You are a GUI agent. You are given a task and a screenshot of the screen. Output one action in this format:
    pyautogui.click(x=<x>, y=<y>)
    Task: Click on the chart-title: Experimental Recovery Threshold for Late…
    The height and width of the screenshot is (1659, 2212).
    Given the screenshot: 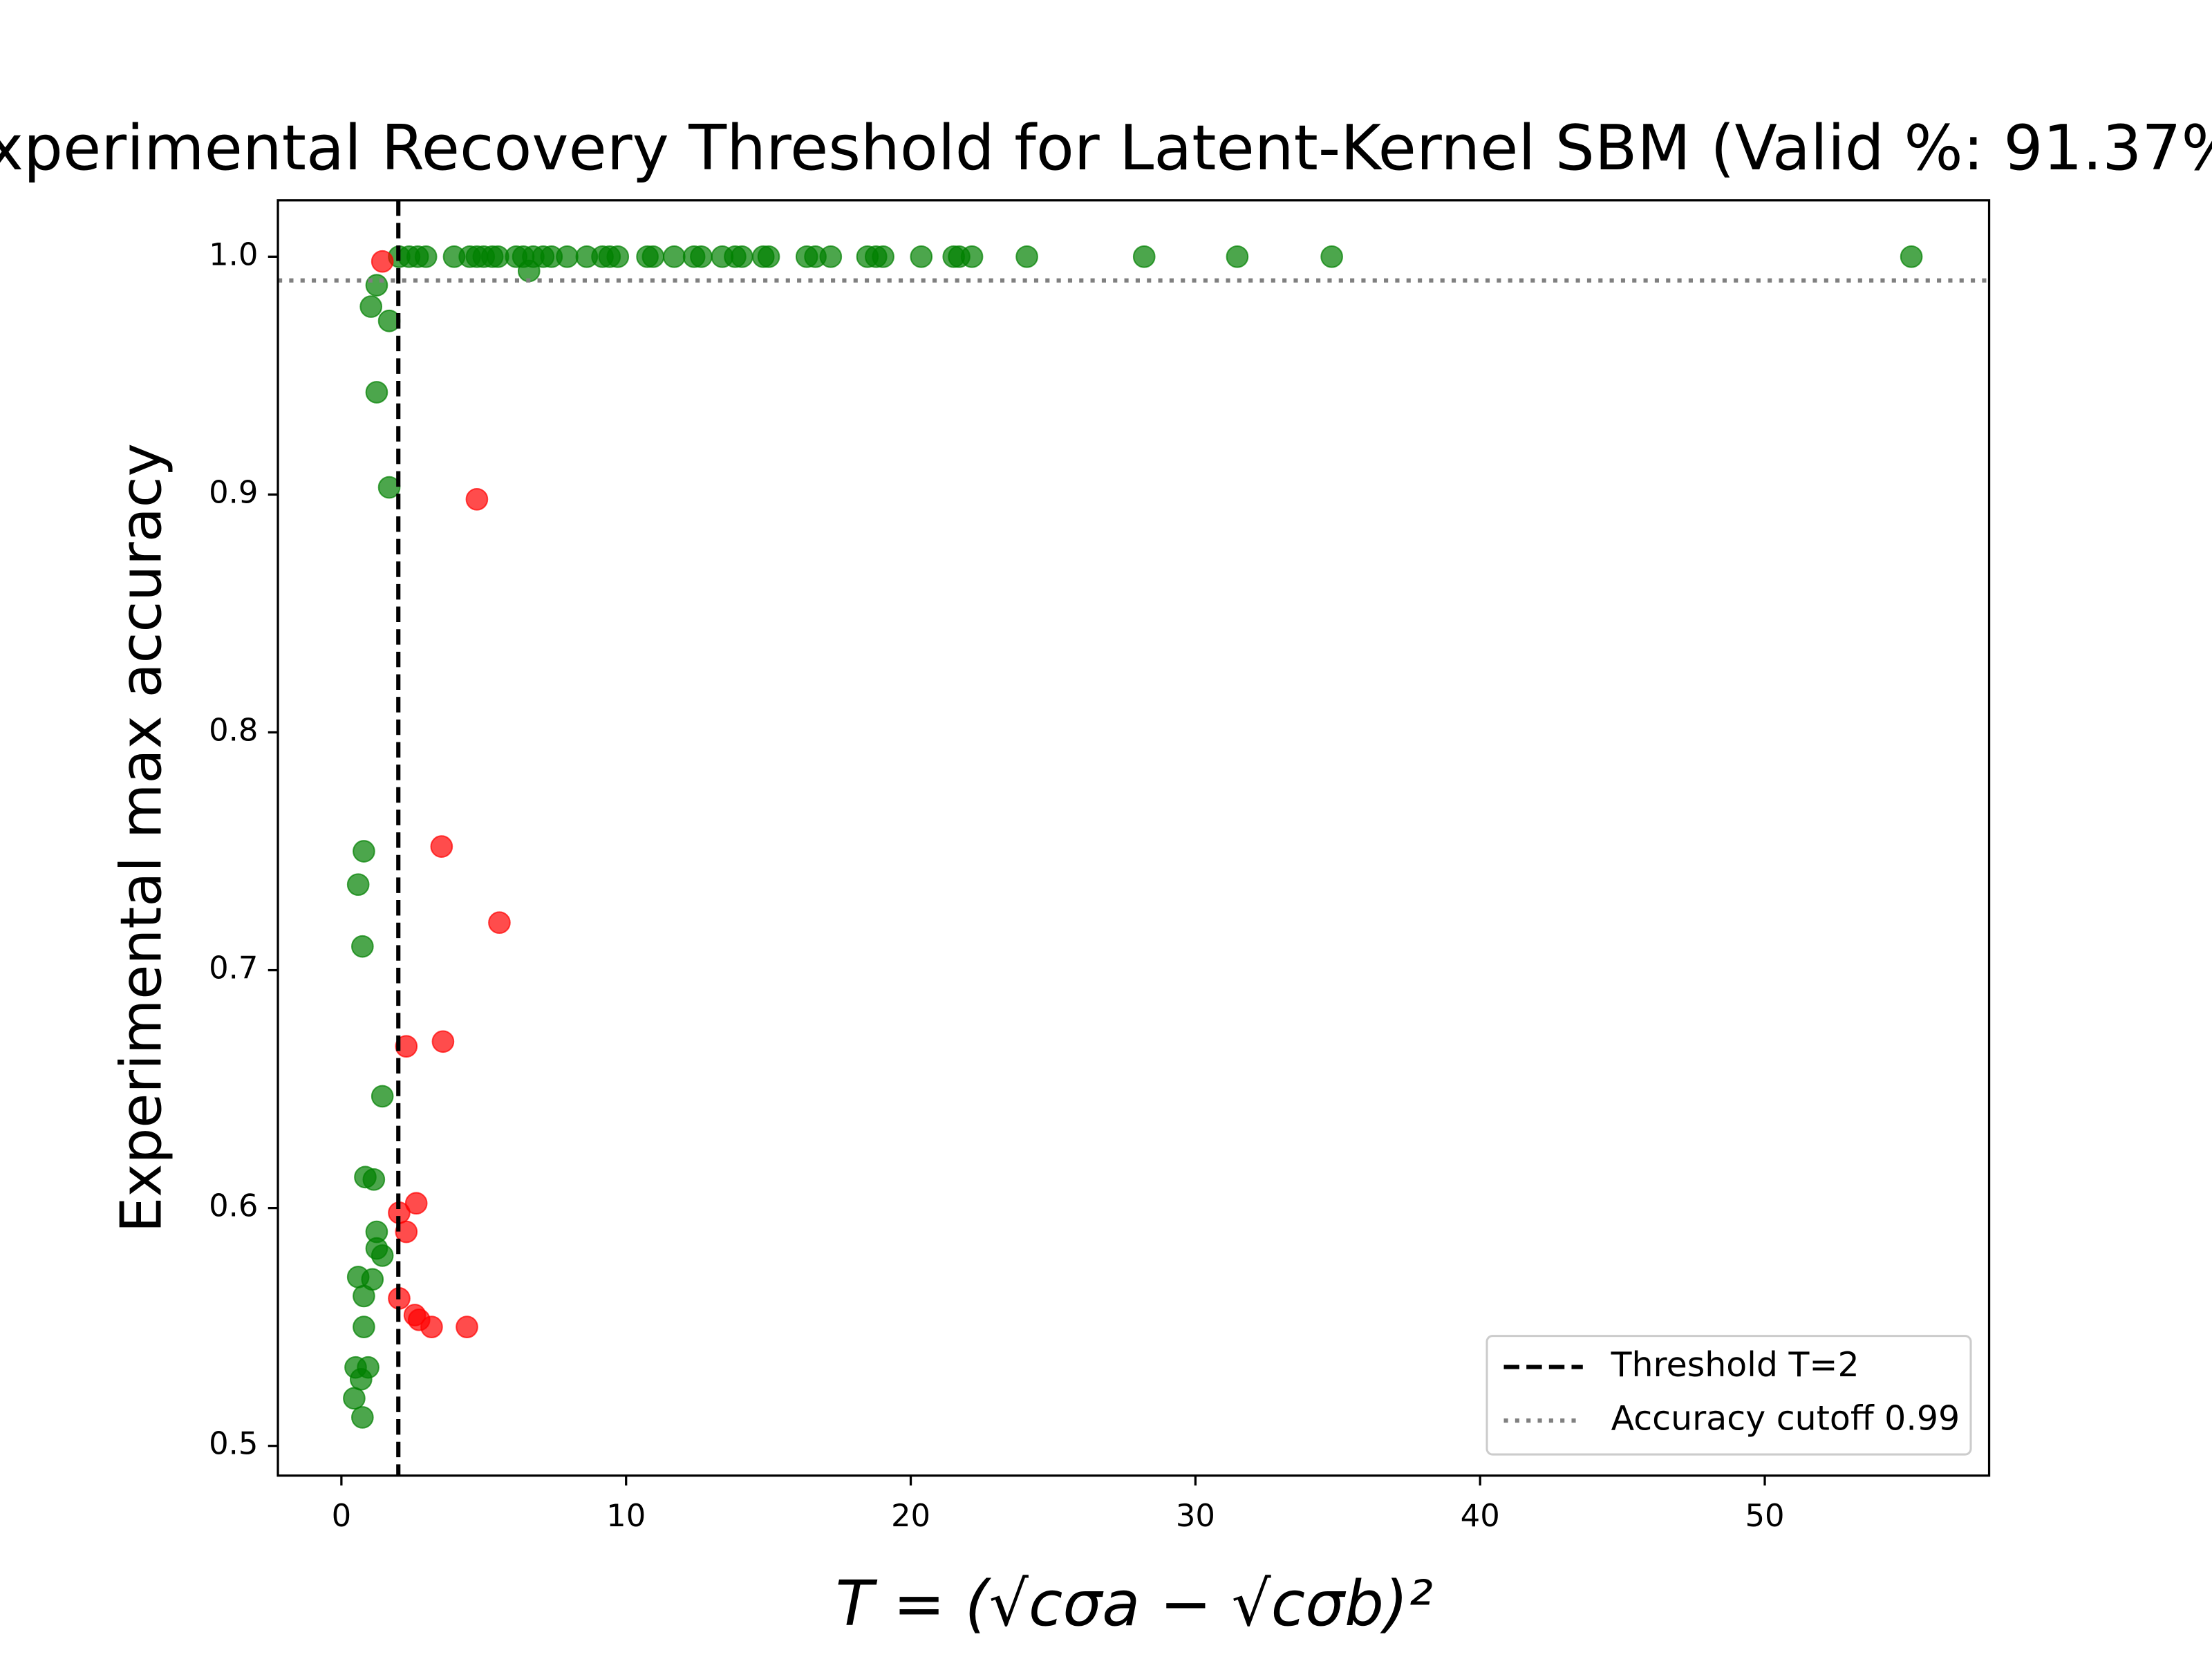 What is the action you would take?
    pyautogui.click(x=1106, y=149)
    